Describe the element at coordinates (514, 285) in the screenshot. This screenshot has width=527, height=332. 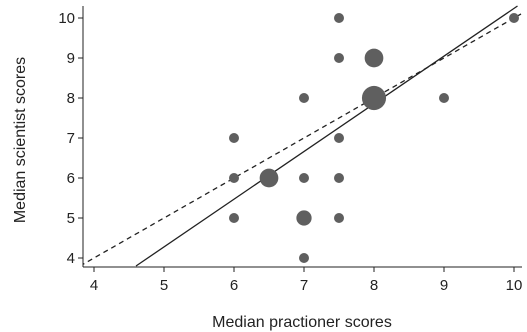
I see `x-tick-label: 10` at that location.